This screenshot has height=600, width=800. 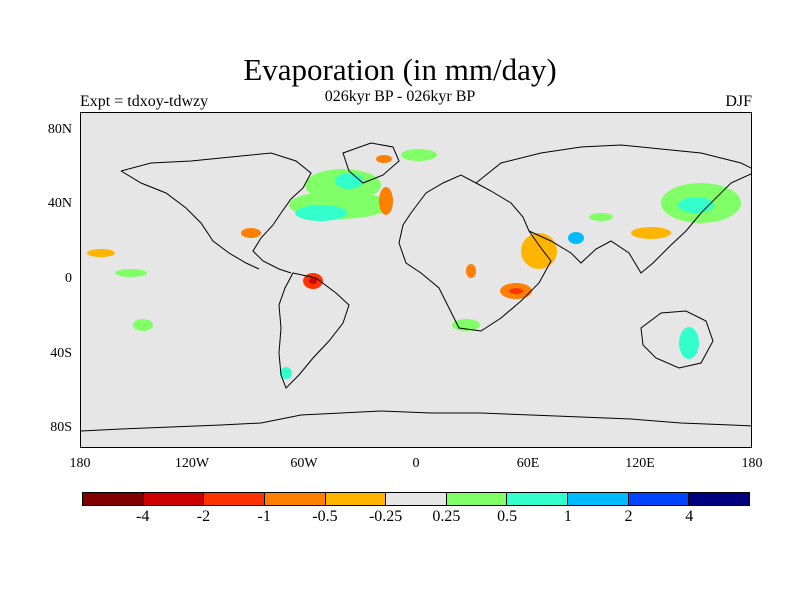 I want to click on coastline-europe-africa, so click(x=475, y=253).